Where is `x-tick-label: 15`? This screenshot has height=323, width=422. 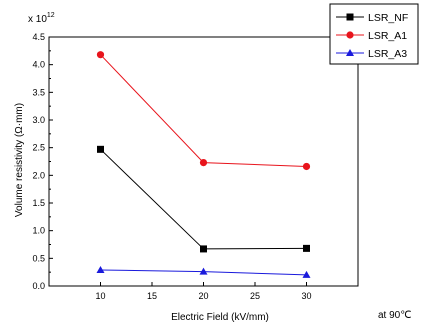
x-tick-label: 15 is located at coordinates (152, 296).